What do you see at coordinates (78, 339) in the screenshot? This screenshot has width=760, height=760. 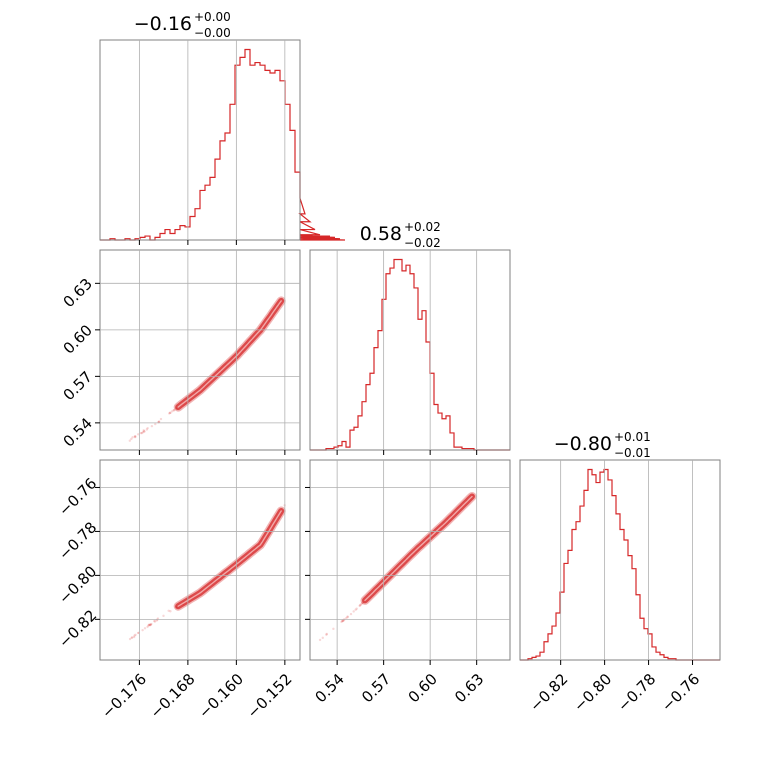 I see `y-tick-label: 0.60` at bounding box center [78, 339].